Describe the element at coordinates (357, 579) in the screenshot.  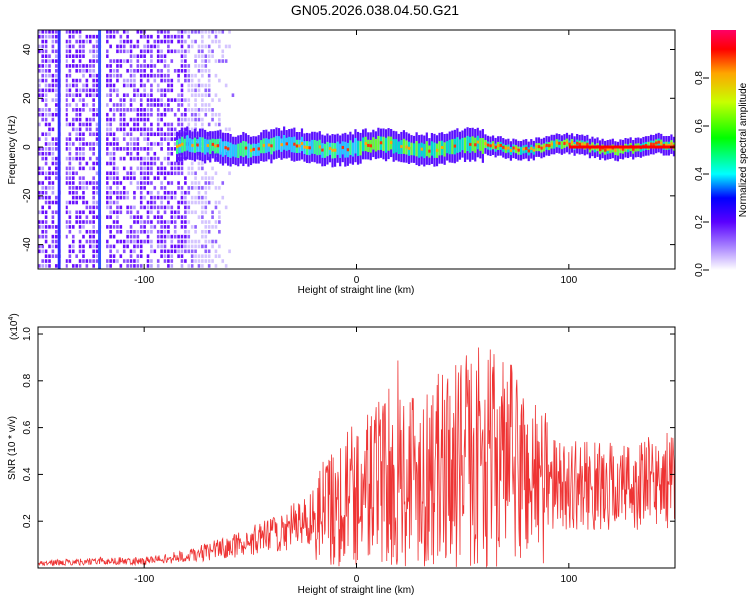
I see `x-tick-label: 0` at that location.